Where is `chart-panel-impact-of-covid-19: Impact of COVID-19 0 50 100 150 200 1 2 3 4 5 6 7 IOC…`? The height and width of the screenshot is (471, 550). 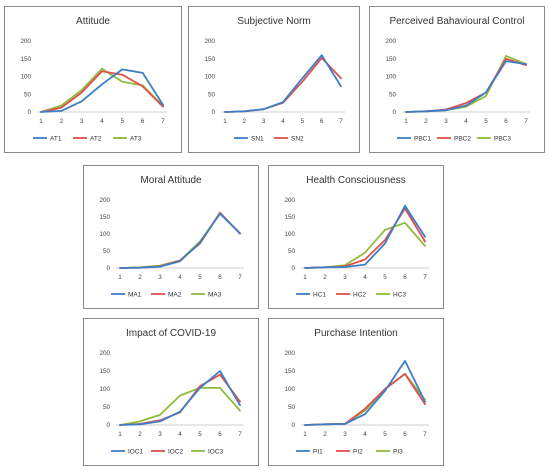 chart-panel-impact-of-covid-19: Impact of COVID-19 0 50 100 150 200 1 2 3 4 5 6 7 IOC… is located at coordinates (171, 392).